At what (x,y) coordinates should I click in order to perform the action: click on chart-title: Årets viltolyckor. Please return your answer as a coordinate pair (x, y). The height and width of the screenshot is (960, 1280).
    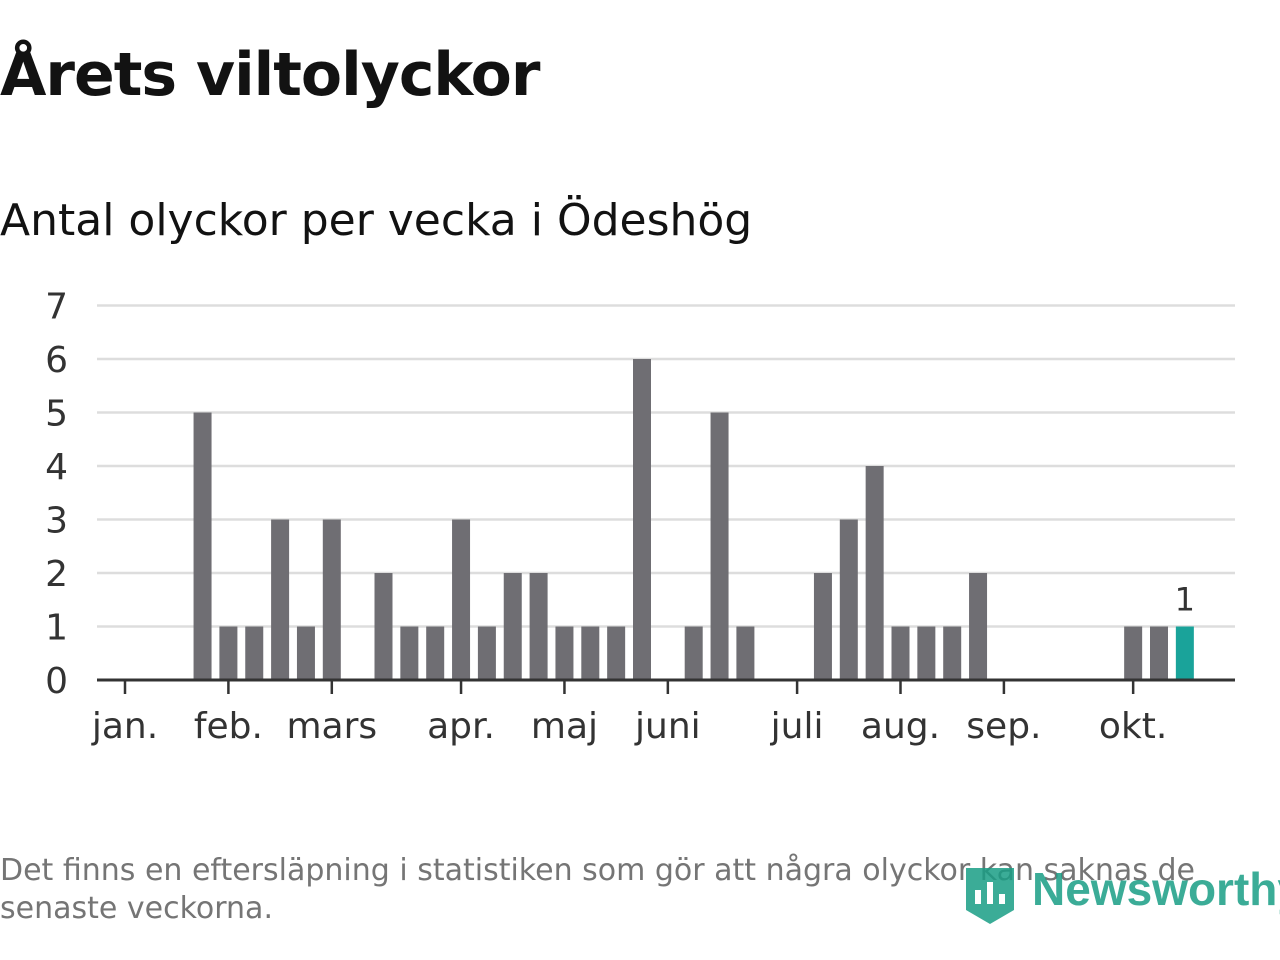
    Looking at the image, I should click on (270, 75).